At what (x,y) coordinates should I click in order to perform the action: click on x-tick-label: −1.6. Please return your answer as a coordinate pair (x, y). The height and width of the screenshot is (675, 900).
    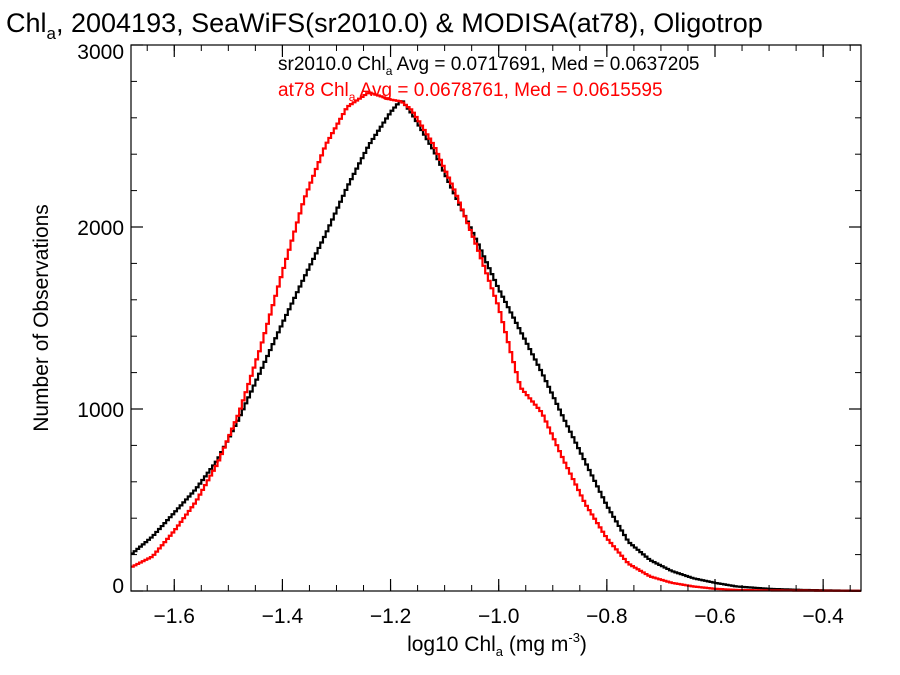
    Looking at the image, I should click on (174, 616).